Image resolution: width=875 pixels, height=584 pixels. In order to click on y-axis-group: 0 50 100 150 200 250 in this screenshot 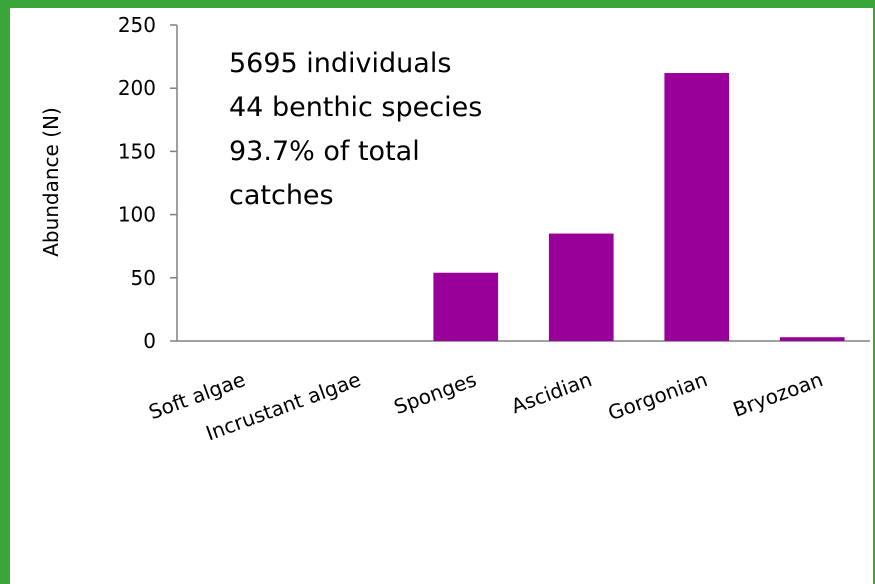, I will do `click(148, 183)`.